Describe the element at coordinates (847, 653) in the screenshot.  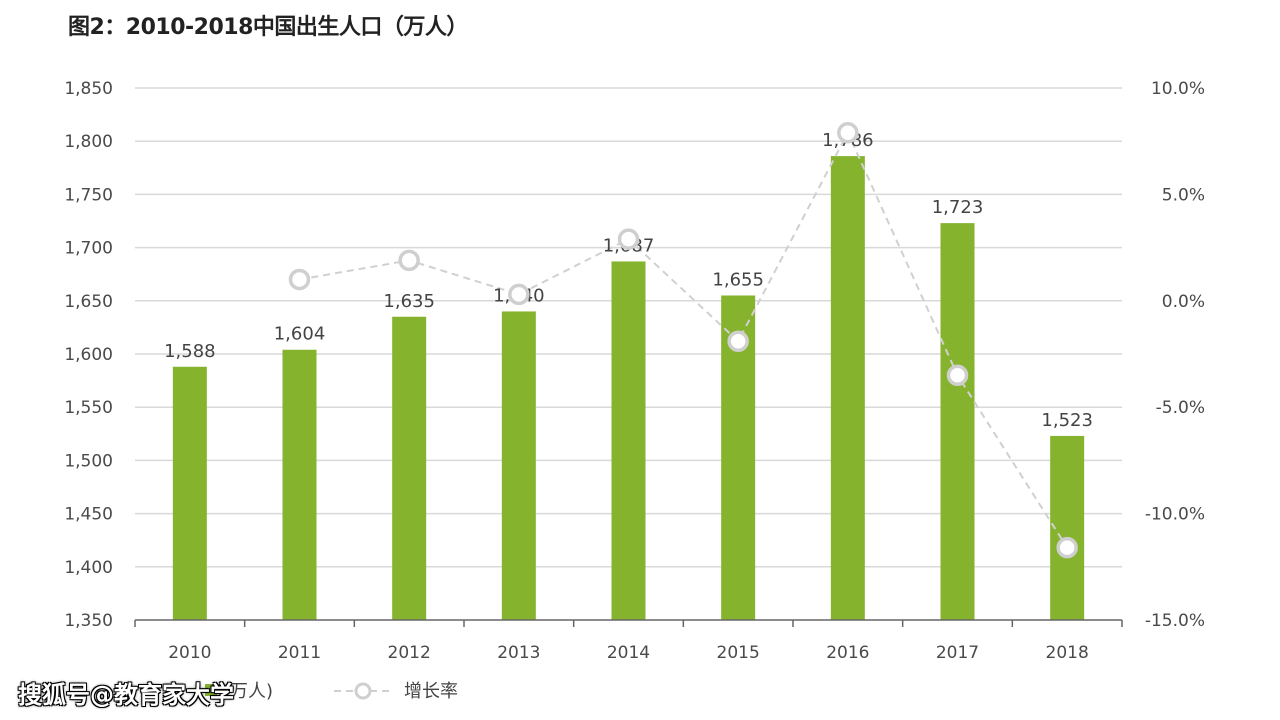
I see `x-tick-label: 2016` at that location.